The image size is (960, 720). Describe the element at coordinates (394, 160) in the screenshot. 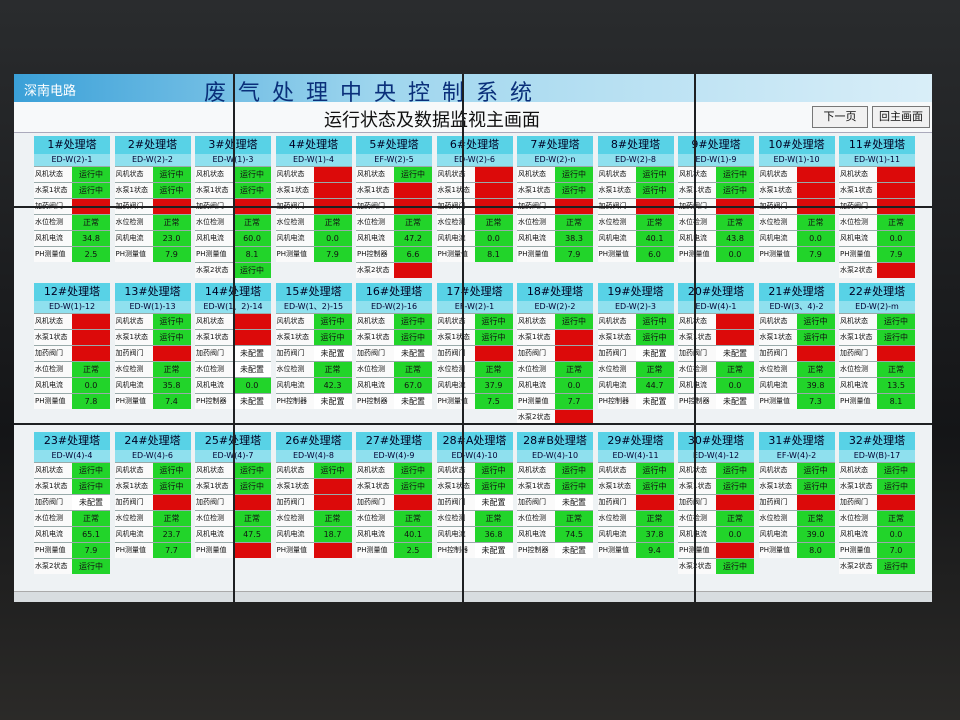

I see `tower-code: EF-W(2)-5` at that location.